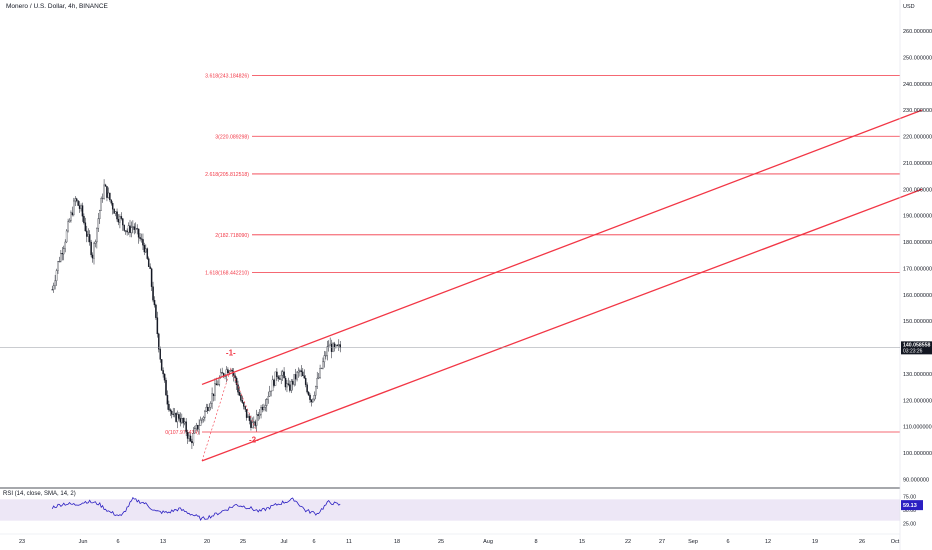  I want to click on price-tick-label: 250.000000, so click(917, 58).